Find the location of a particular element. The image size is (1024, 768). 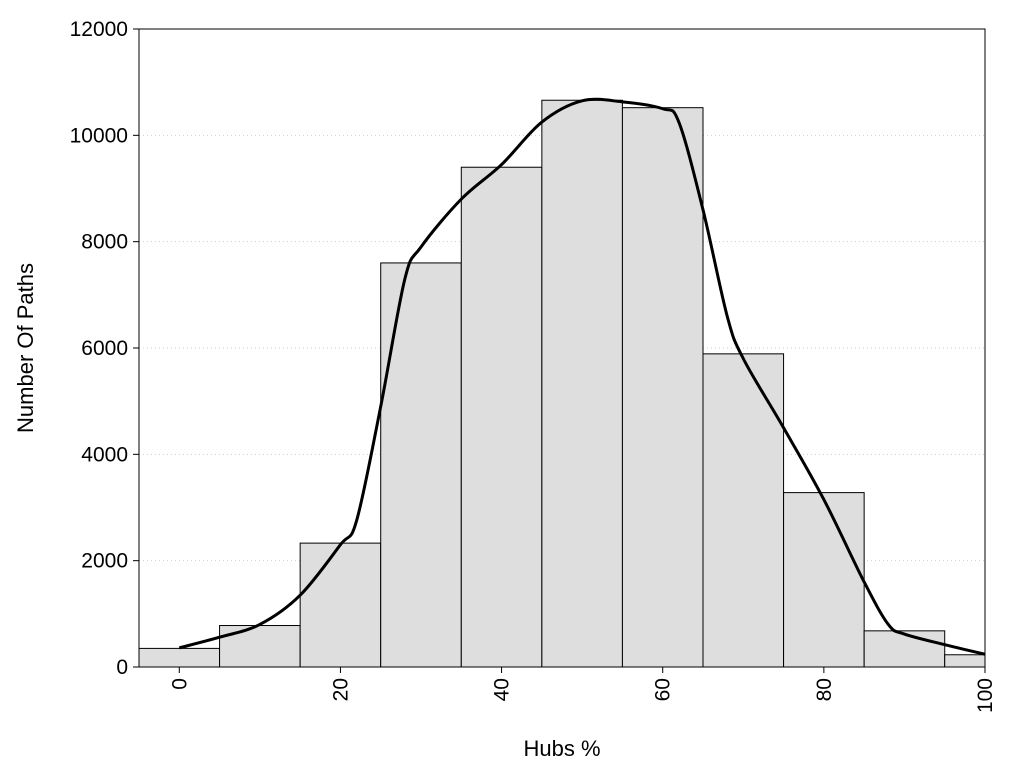

y-axis-title: Number Of Paths is located at coordinates (25, 348).